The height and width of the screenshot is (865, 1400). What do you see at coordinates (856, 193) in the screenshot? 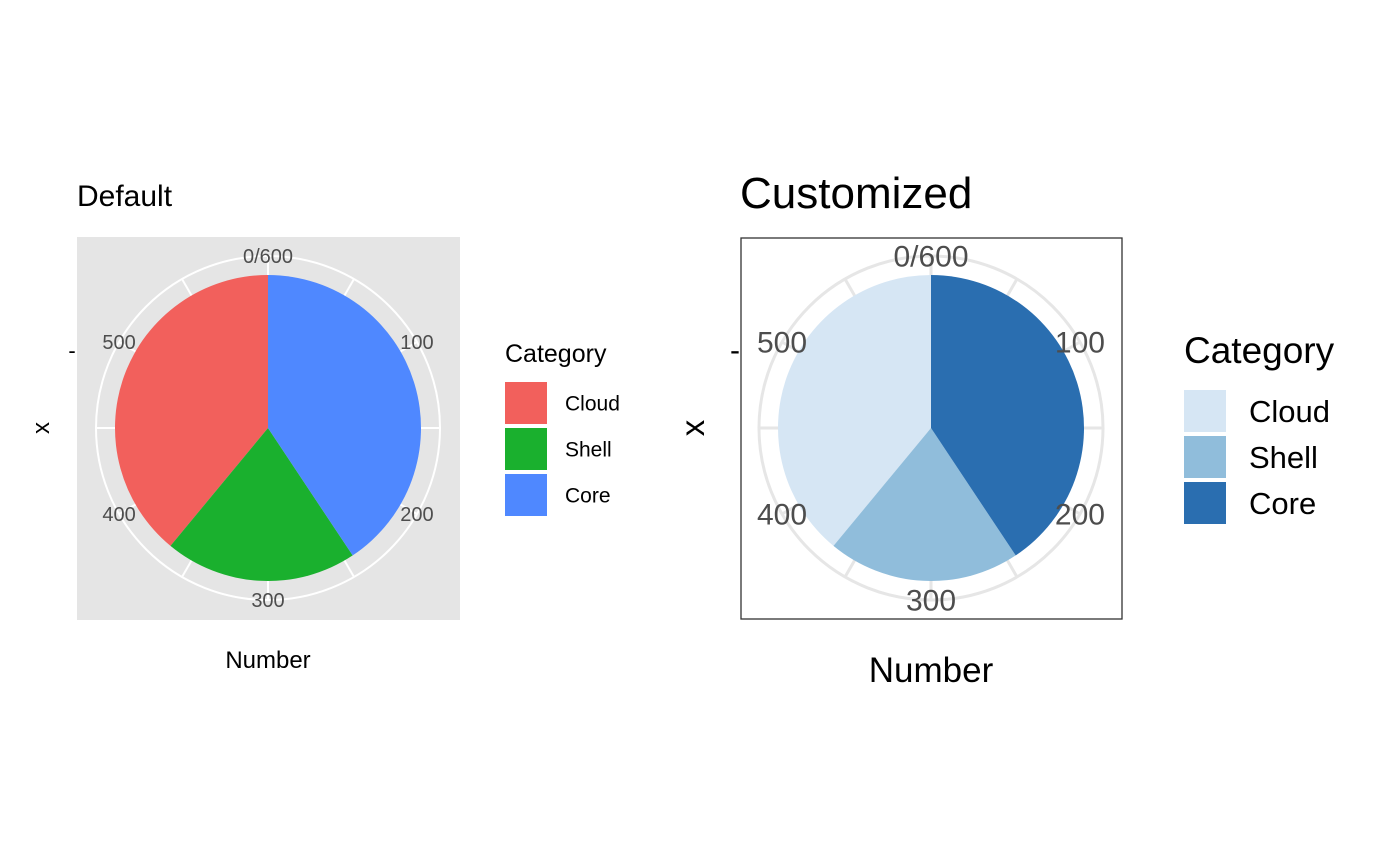
I see `chart-title: Customized` at bounding box center [856, 193].